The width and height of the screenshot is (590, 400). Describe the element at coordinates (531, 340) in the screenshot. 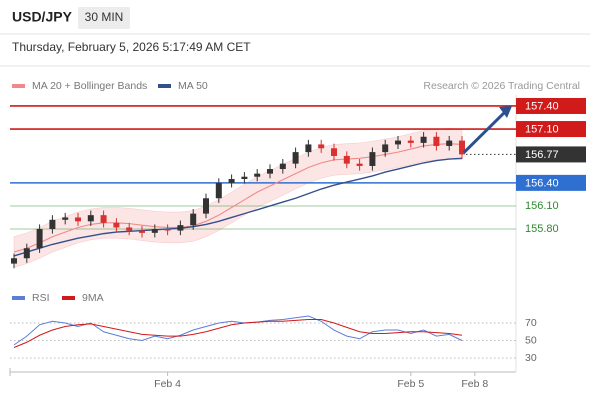

I see `y-tick-label: 50` at that location.